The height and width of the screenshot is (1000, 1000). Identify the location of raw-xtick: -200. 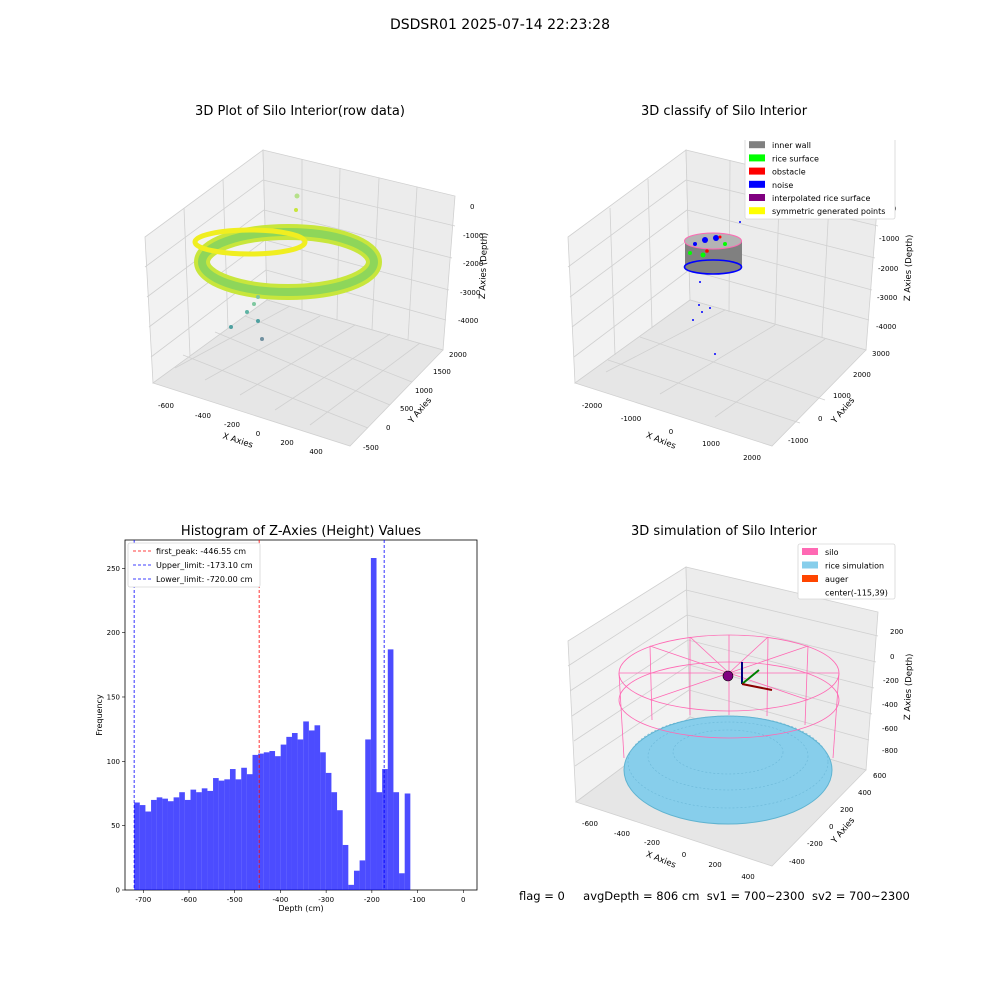
(232, 425).